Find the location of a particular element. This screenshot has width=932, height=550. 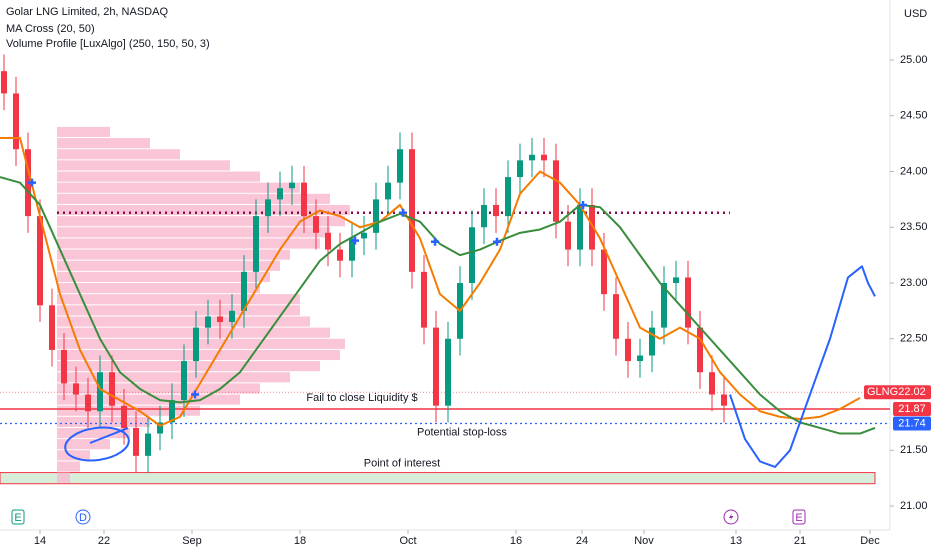

y-tick-label: 21.00 is located at coordinates (914, 506).